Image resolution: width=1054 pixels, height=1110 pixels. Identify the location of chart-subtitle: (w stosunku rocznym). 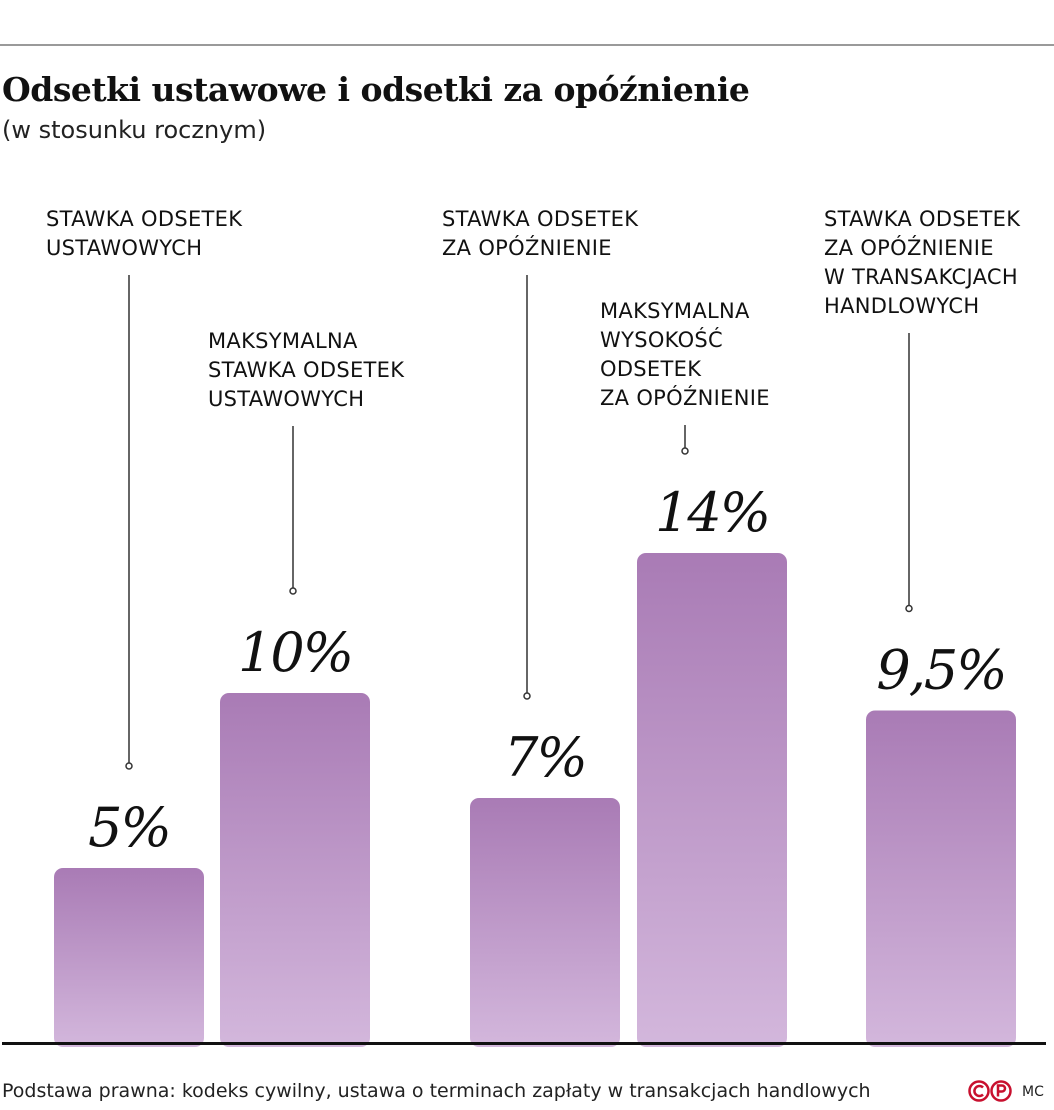
(134, 130).